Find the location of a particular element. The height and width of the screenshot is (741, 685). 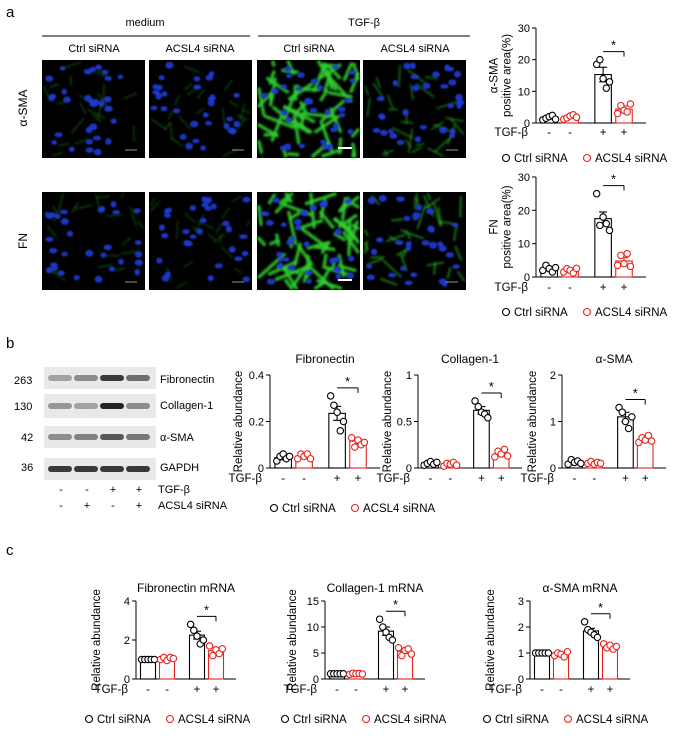

blot-label-collagen: Collagen-1 is located at coordinates (186, 406).